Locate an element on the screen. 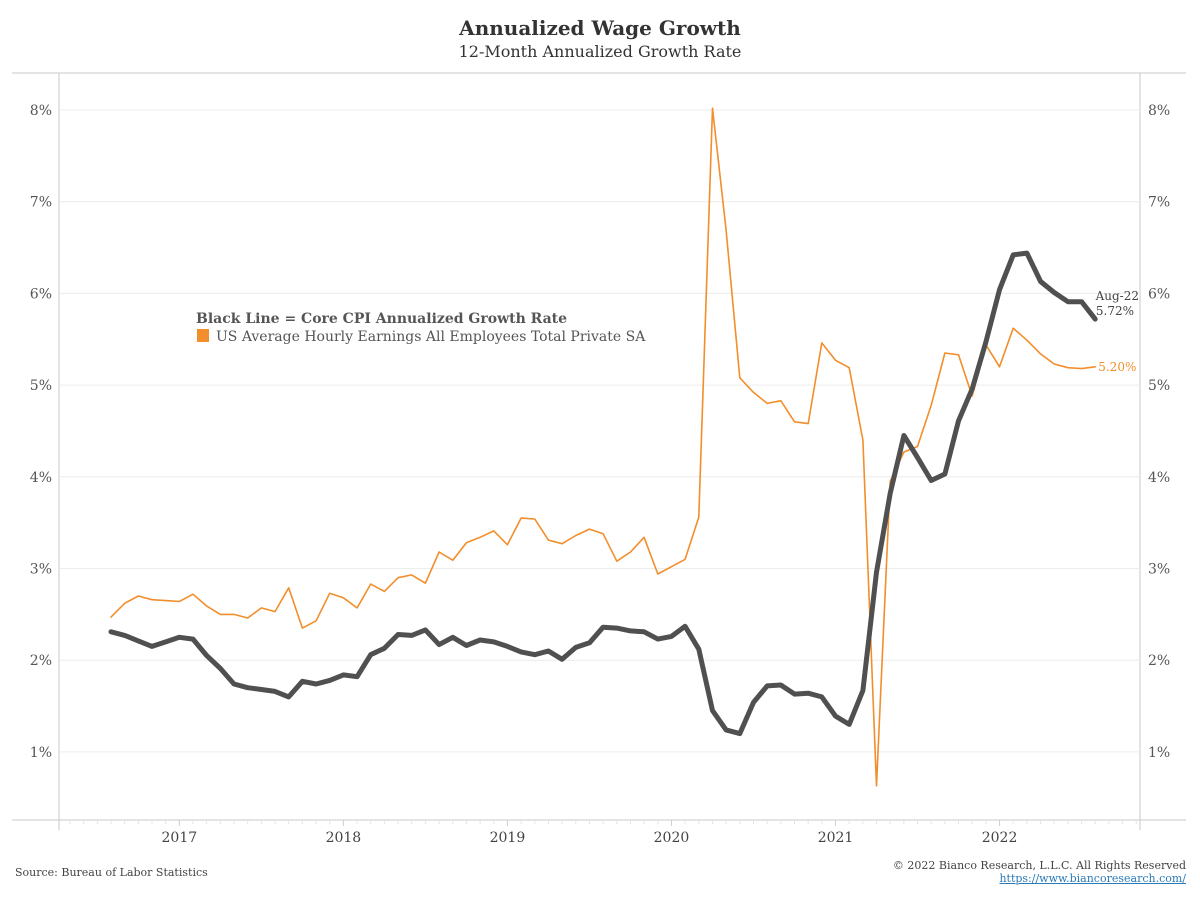 This screenshot has width=1200, height=900. y-tick-label-right: 2% is located at coordinates (1159, 661).